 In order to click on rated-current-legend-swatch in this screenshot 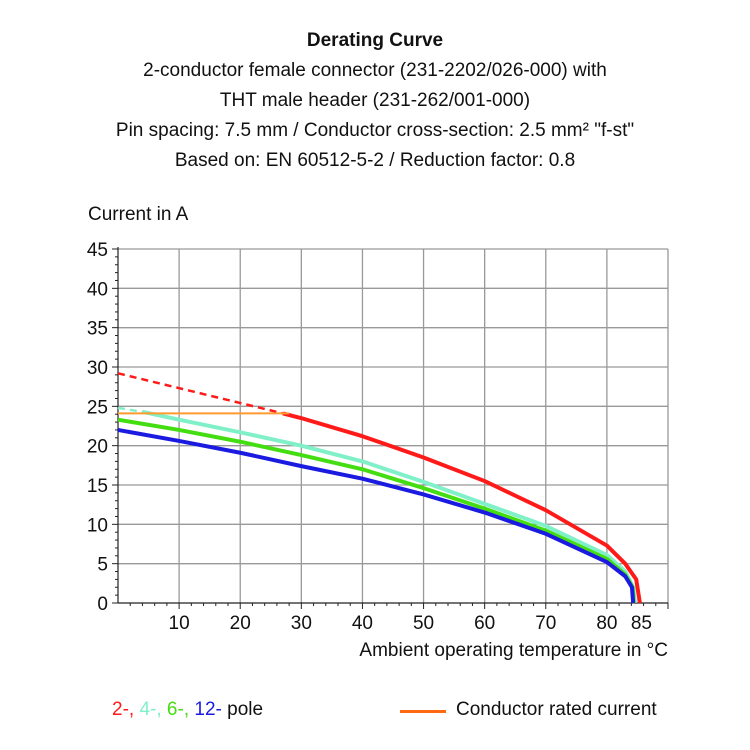, I will do `click(423, 711)`.